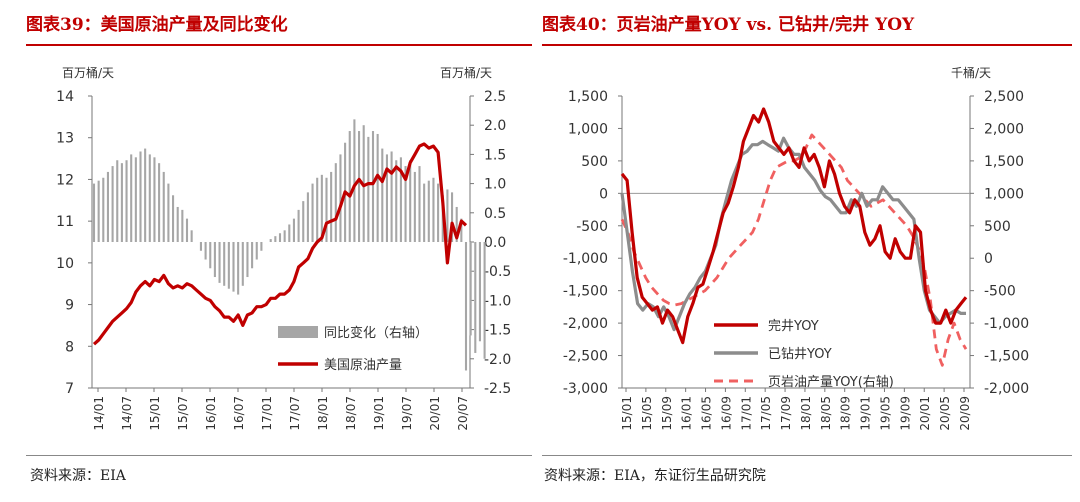  Describe the element at coordinates (463, 413) in the screenshot. I see `x-tick-label: 20/07` at that location.